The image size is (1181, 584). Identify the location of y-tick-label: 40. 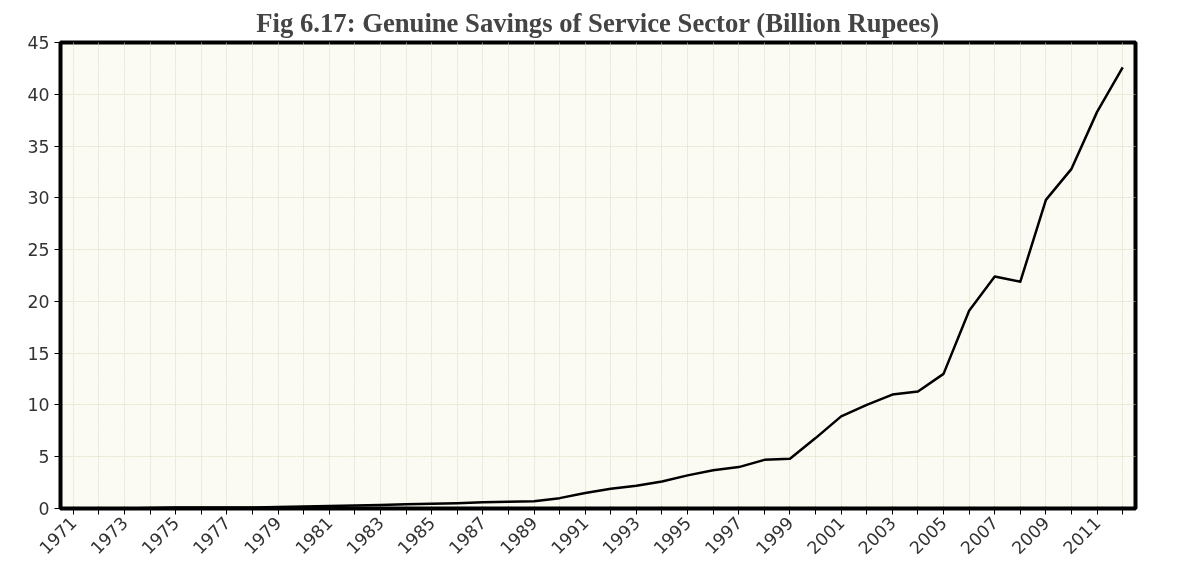
(38, 94).